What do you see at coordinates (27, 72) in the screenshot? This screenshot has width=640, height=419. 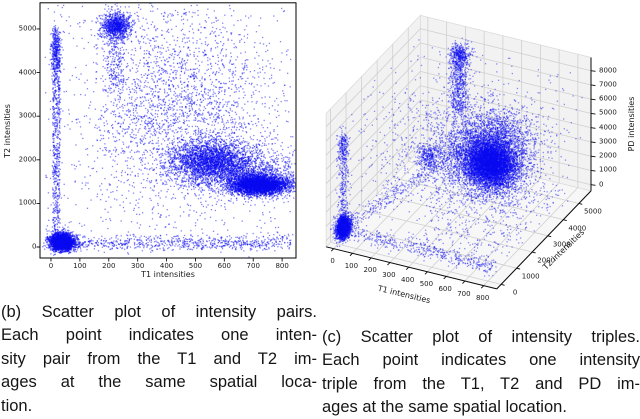 I see `y-tick-label: 4000` at bounding box center [27, 72].